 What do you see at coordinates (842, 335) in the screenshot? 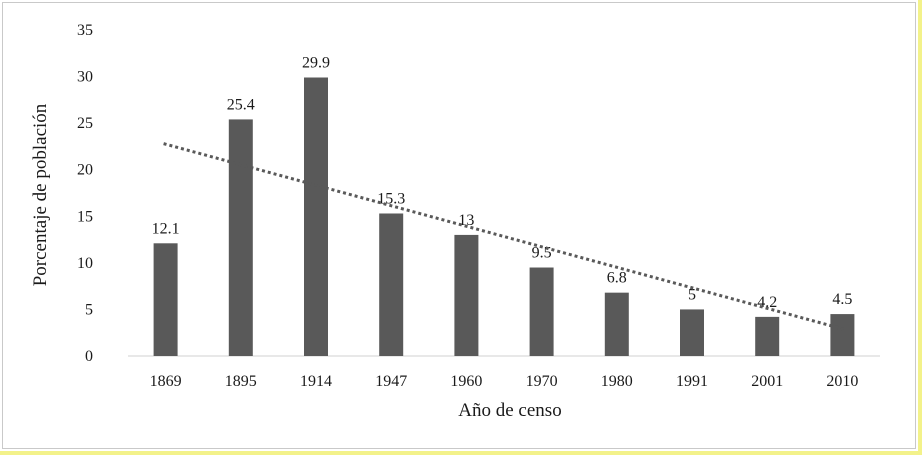
I see `bar-2010` at bounding box center [842, 335].